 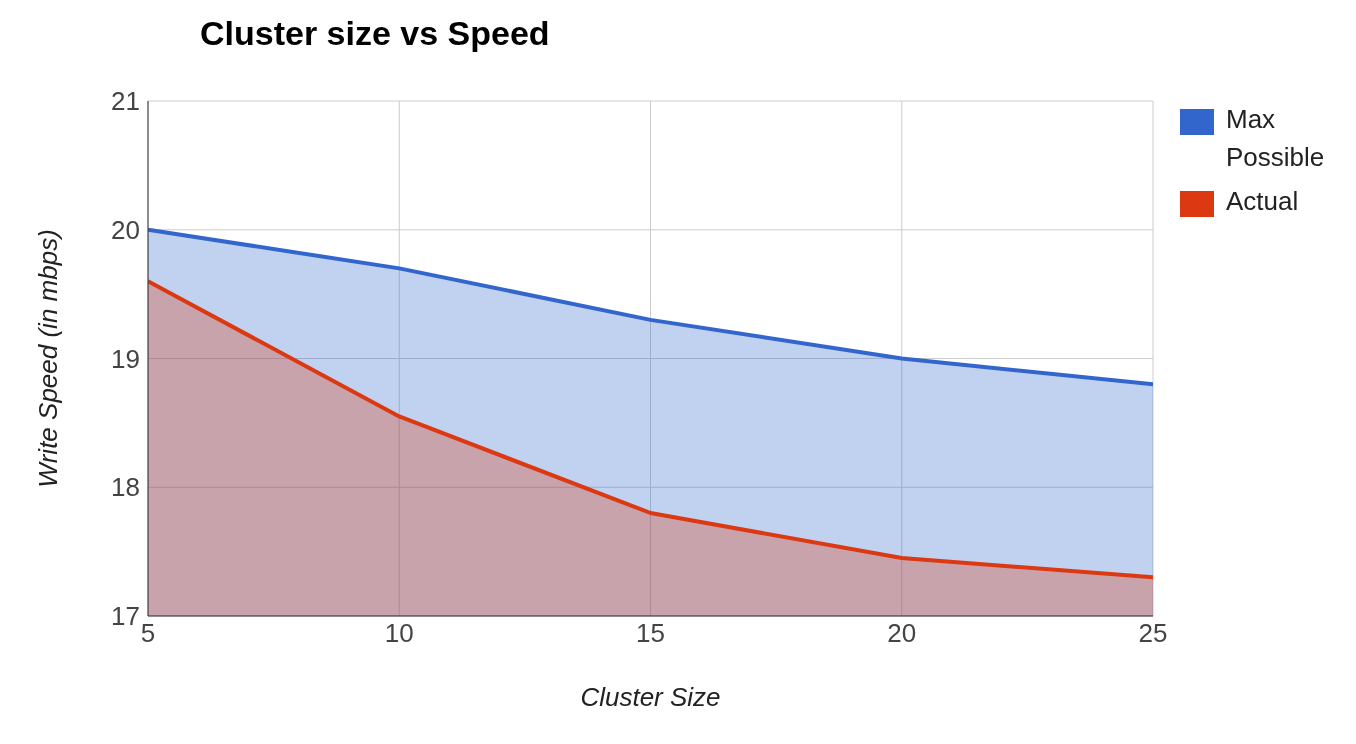 What do you see at coordinates (650, 633) in the screenshot?
I see `x-tick-label: 15` at bounding box center [650, 633].